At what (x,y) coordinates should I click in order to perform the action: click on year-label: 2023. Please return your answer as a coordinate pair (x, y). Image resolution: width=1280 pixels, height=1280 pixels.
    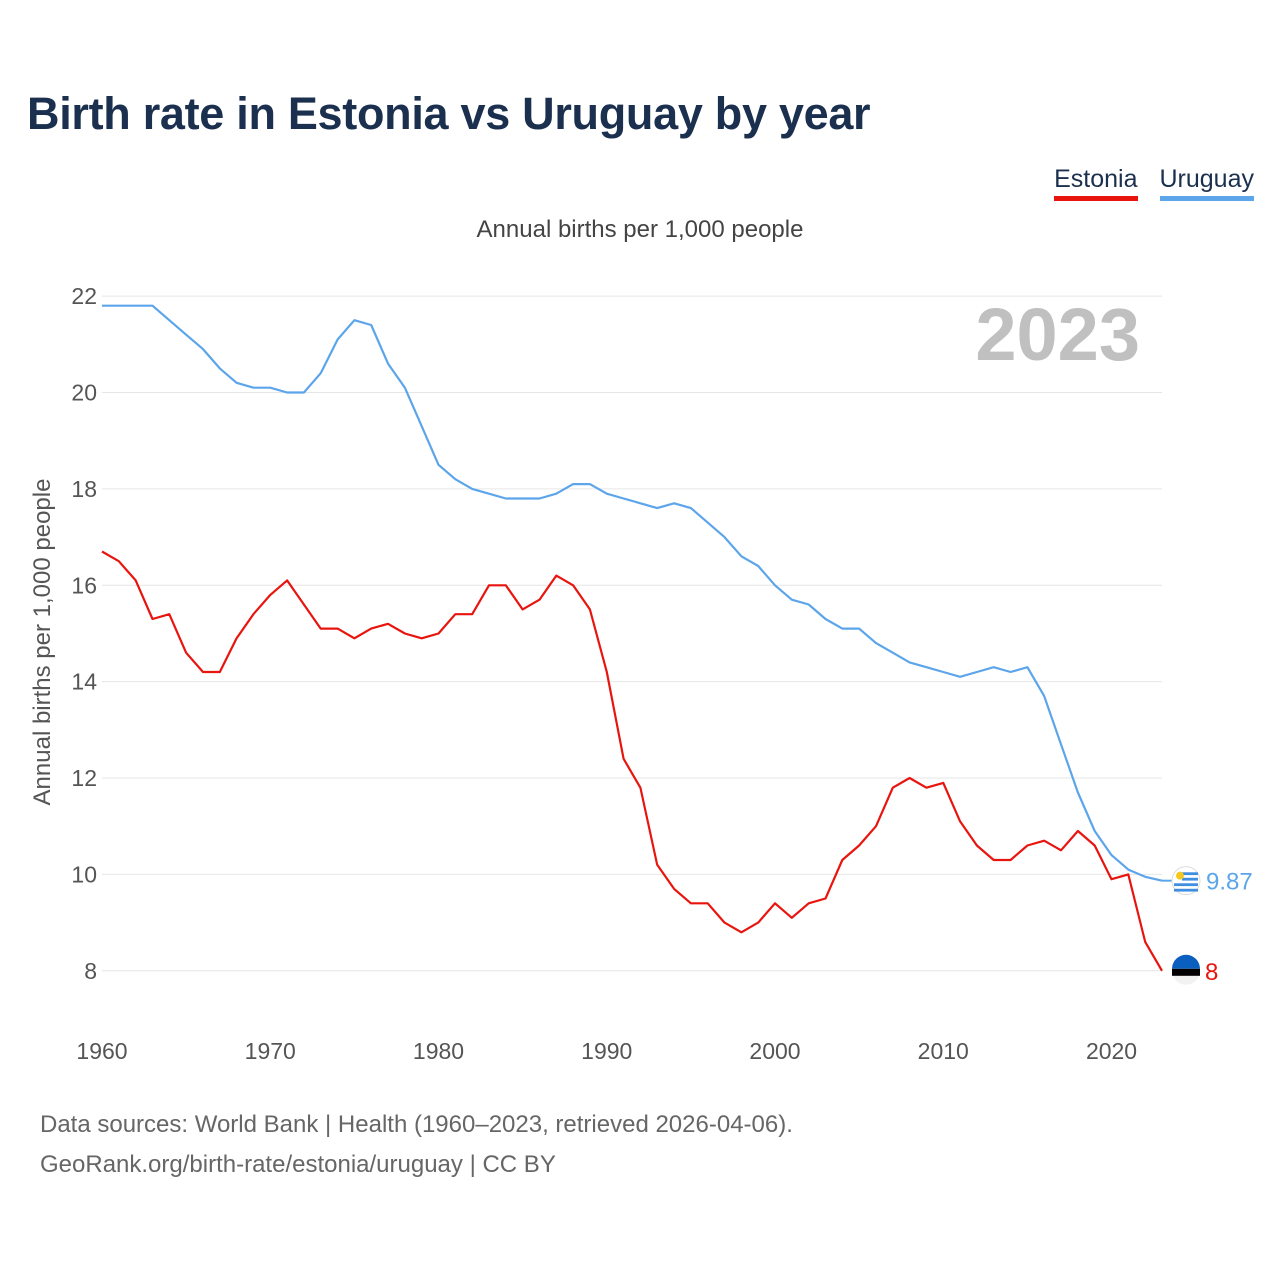
    Looking at the image, I should click on (1057, 334).